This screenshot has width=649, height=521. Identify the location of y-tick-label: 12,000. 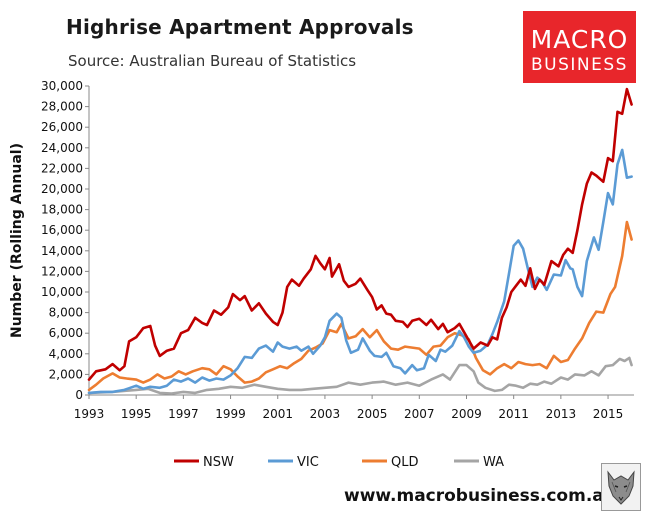
(62, 271).